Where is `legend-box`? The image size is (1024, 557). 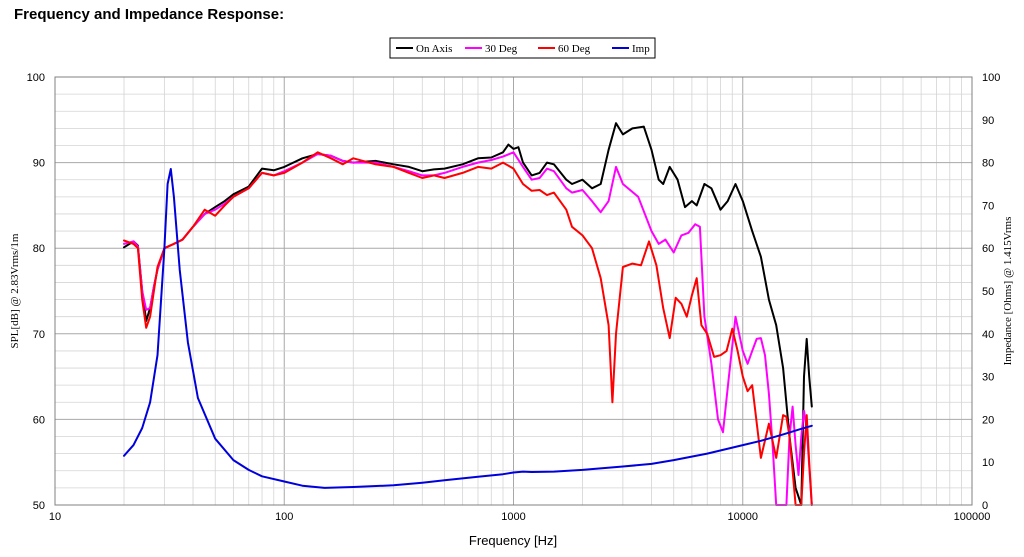 legend-box is located at coordinates (522, 48).